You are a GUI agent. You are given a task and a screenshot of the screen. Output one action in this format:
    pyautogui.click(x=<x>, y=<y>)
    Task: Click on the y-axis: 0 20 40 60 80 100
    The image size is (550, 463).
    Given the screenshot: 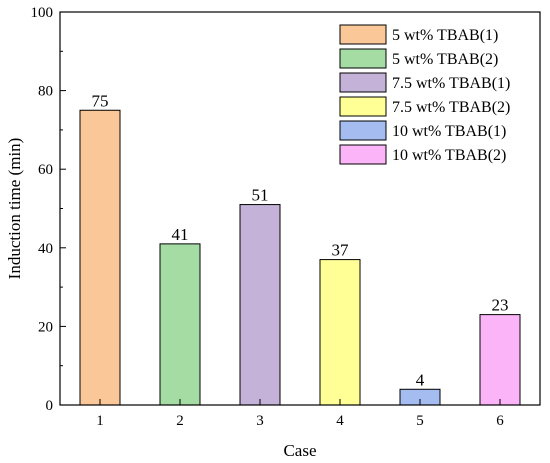 What is the action you would take?
    pyautogui.click(x=48, y=209)
    